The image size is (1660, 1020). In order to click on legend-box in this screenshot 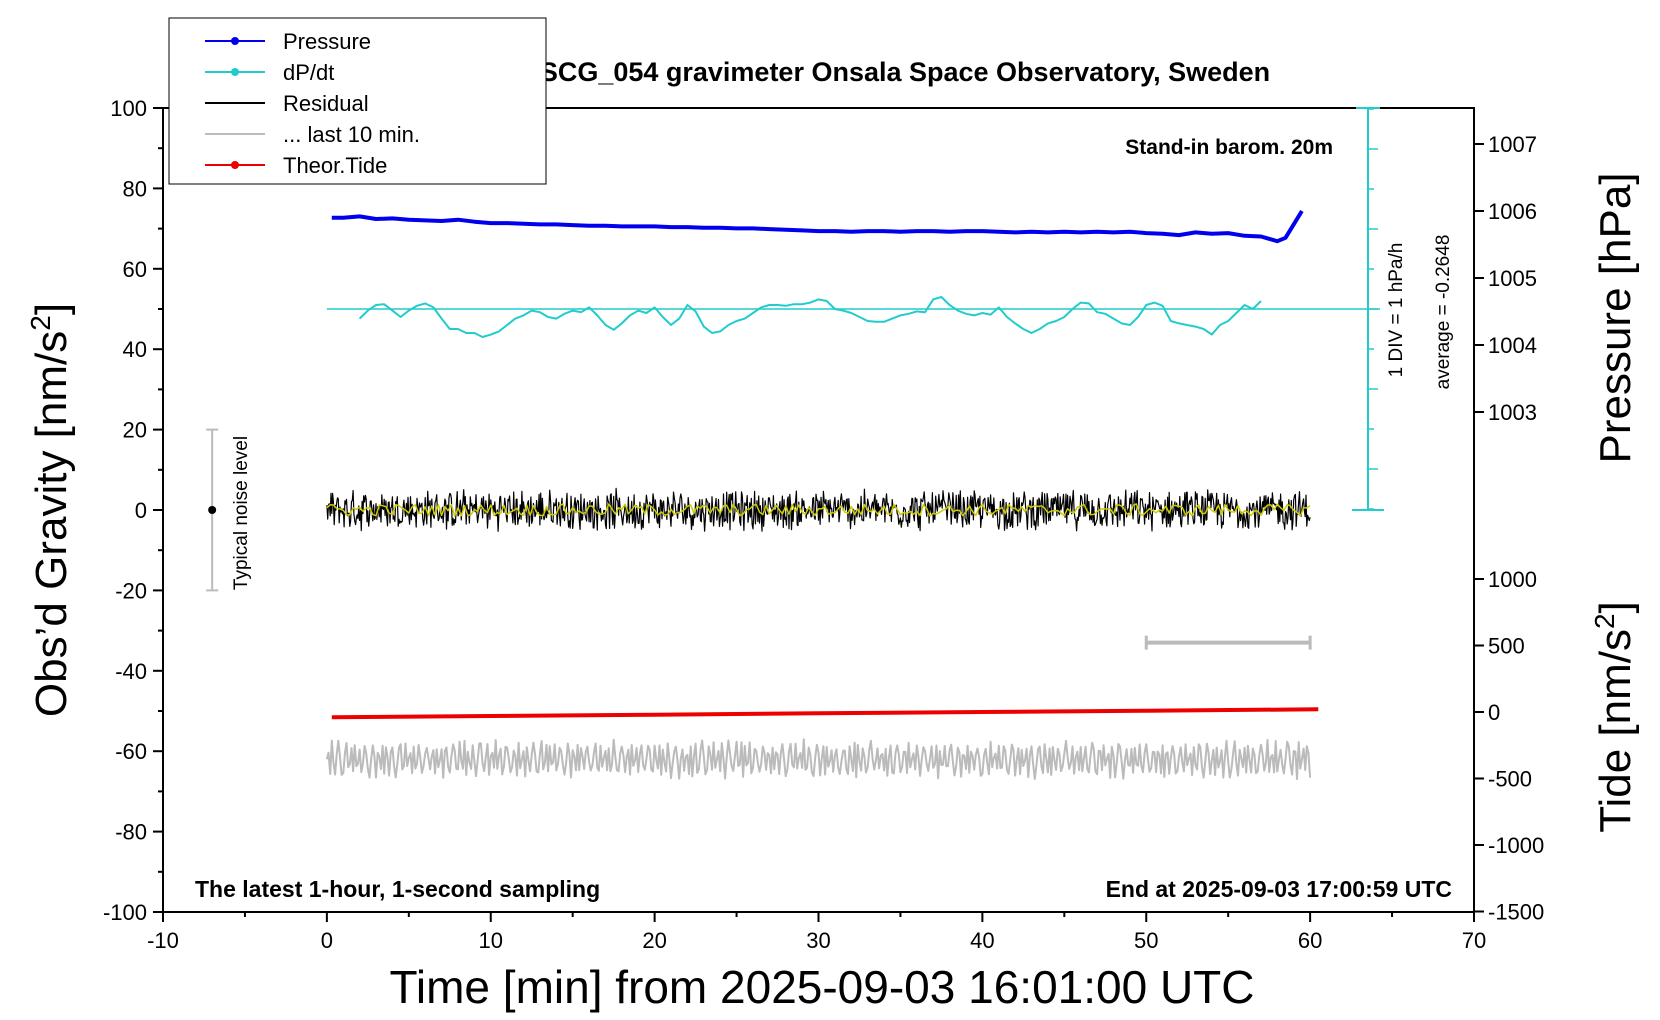, I will do `click(357, 101)`.